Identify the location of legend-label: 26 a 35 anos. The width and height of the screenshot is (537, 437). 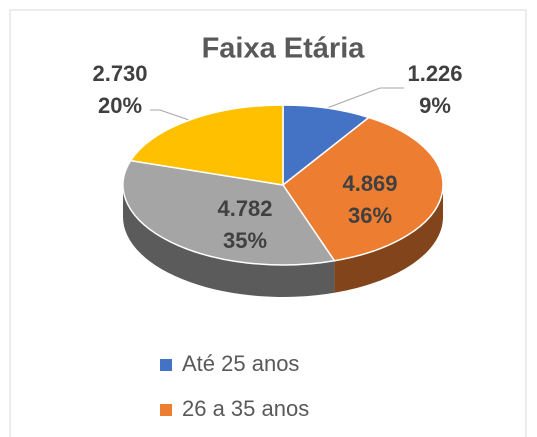
(245, 408).